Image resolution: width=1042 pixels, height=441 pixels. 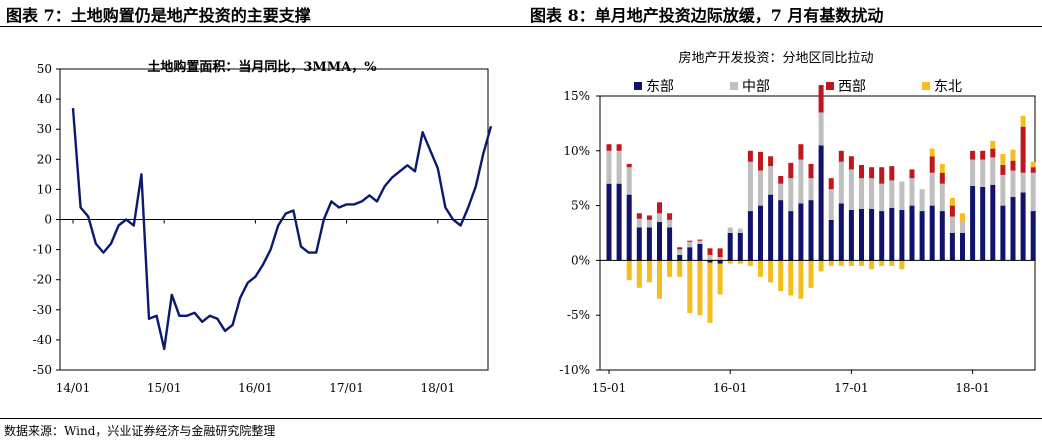 What do you see at coordinates (48, 220) in the screenshot?
I see `left-y-tick-label: 0` at bounding box center [48, 220].